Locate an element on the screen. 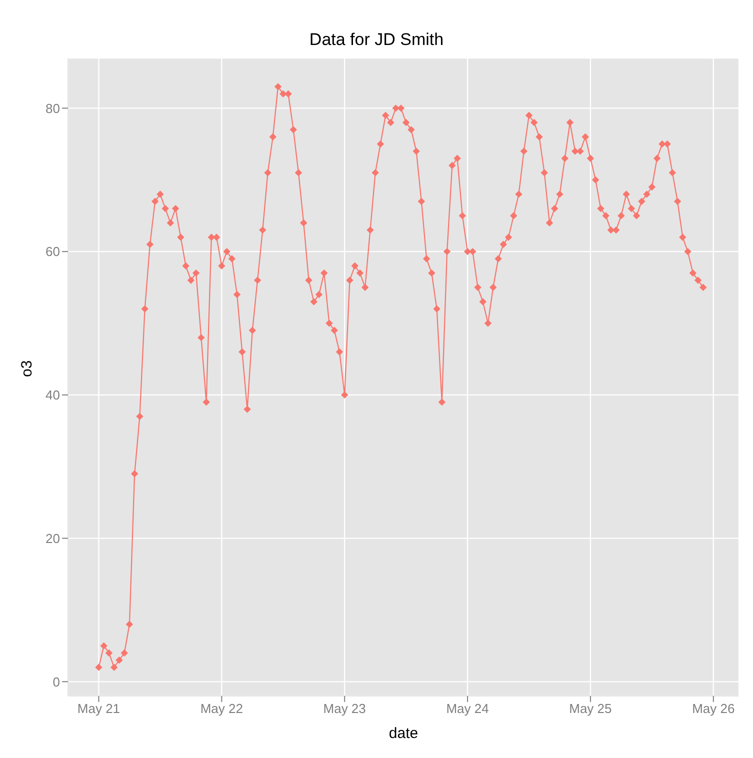  x-tick-label: May 23 is located at coordinates (344, 708).